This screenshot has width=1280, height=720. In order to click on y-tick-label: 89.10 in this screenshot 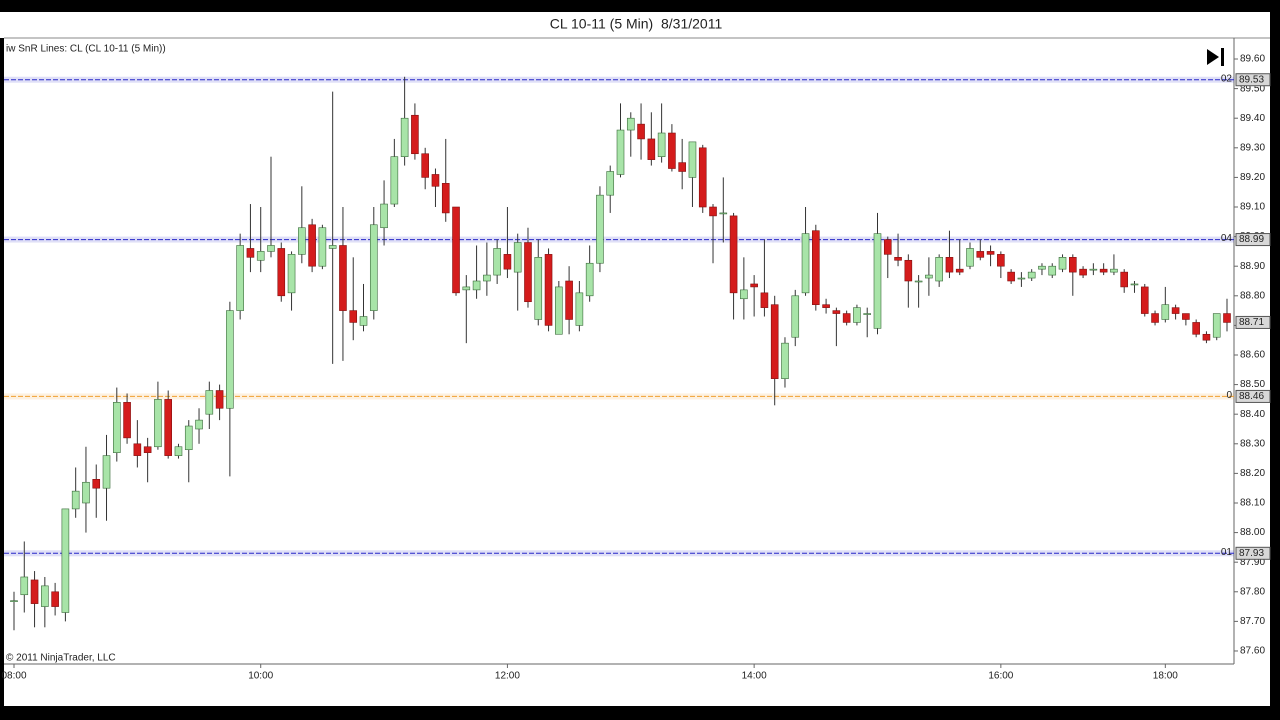, I will do `click(1252, 207)`.